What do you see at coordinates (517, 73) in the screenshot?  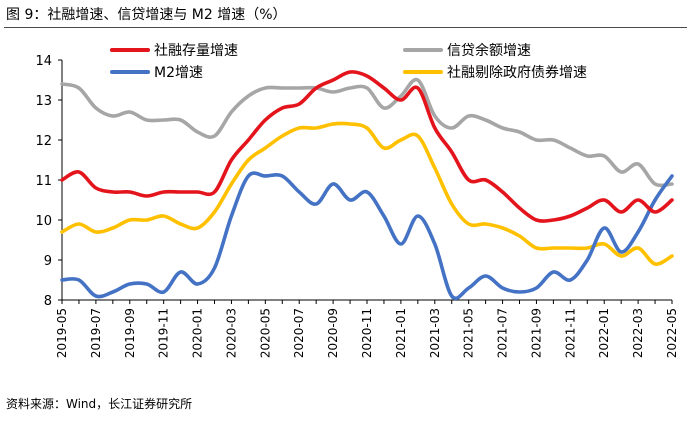 I see `legend-label-tsf-ex-gov-bond-growth: 社融剔除政府债券增速` at bounding box center [517, 73].